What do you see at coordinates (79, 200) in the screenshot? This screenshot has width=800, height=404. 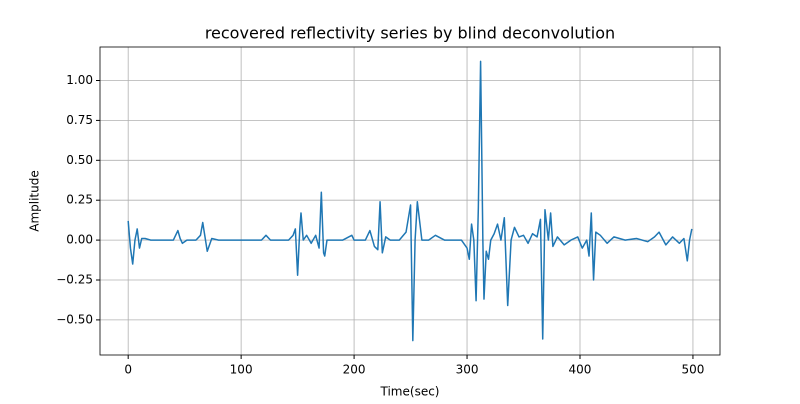 I see `y-tick-label: 0.25` at bounding box center [79, 200].